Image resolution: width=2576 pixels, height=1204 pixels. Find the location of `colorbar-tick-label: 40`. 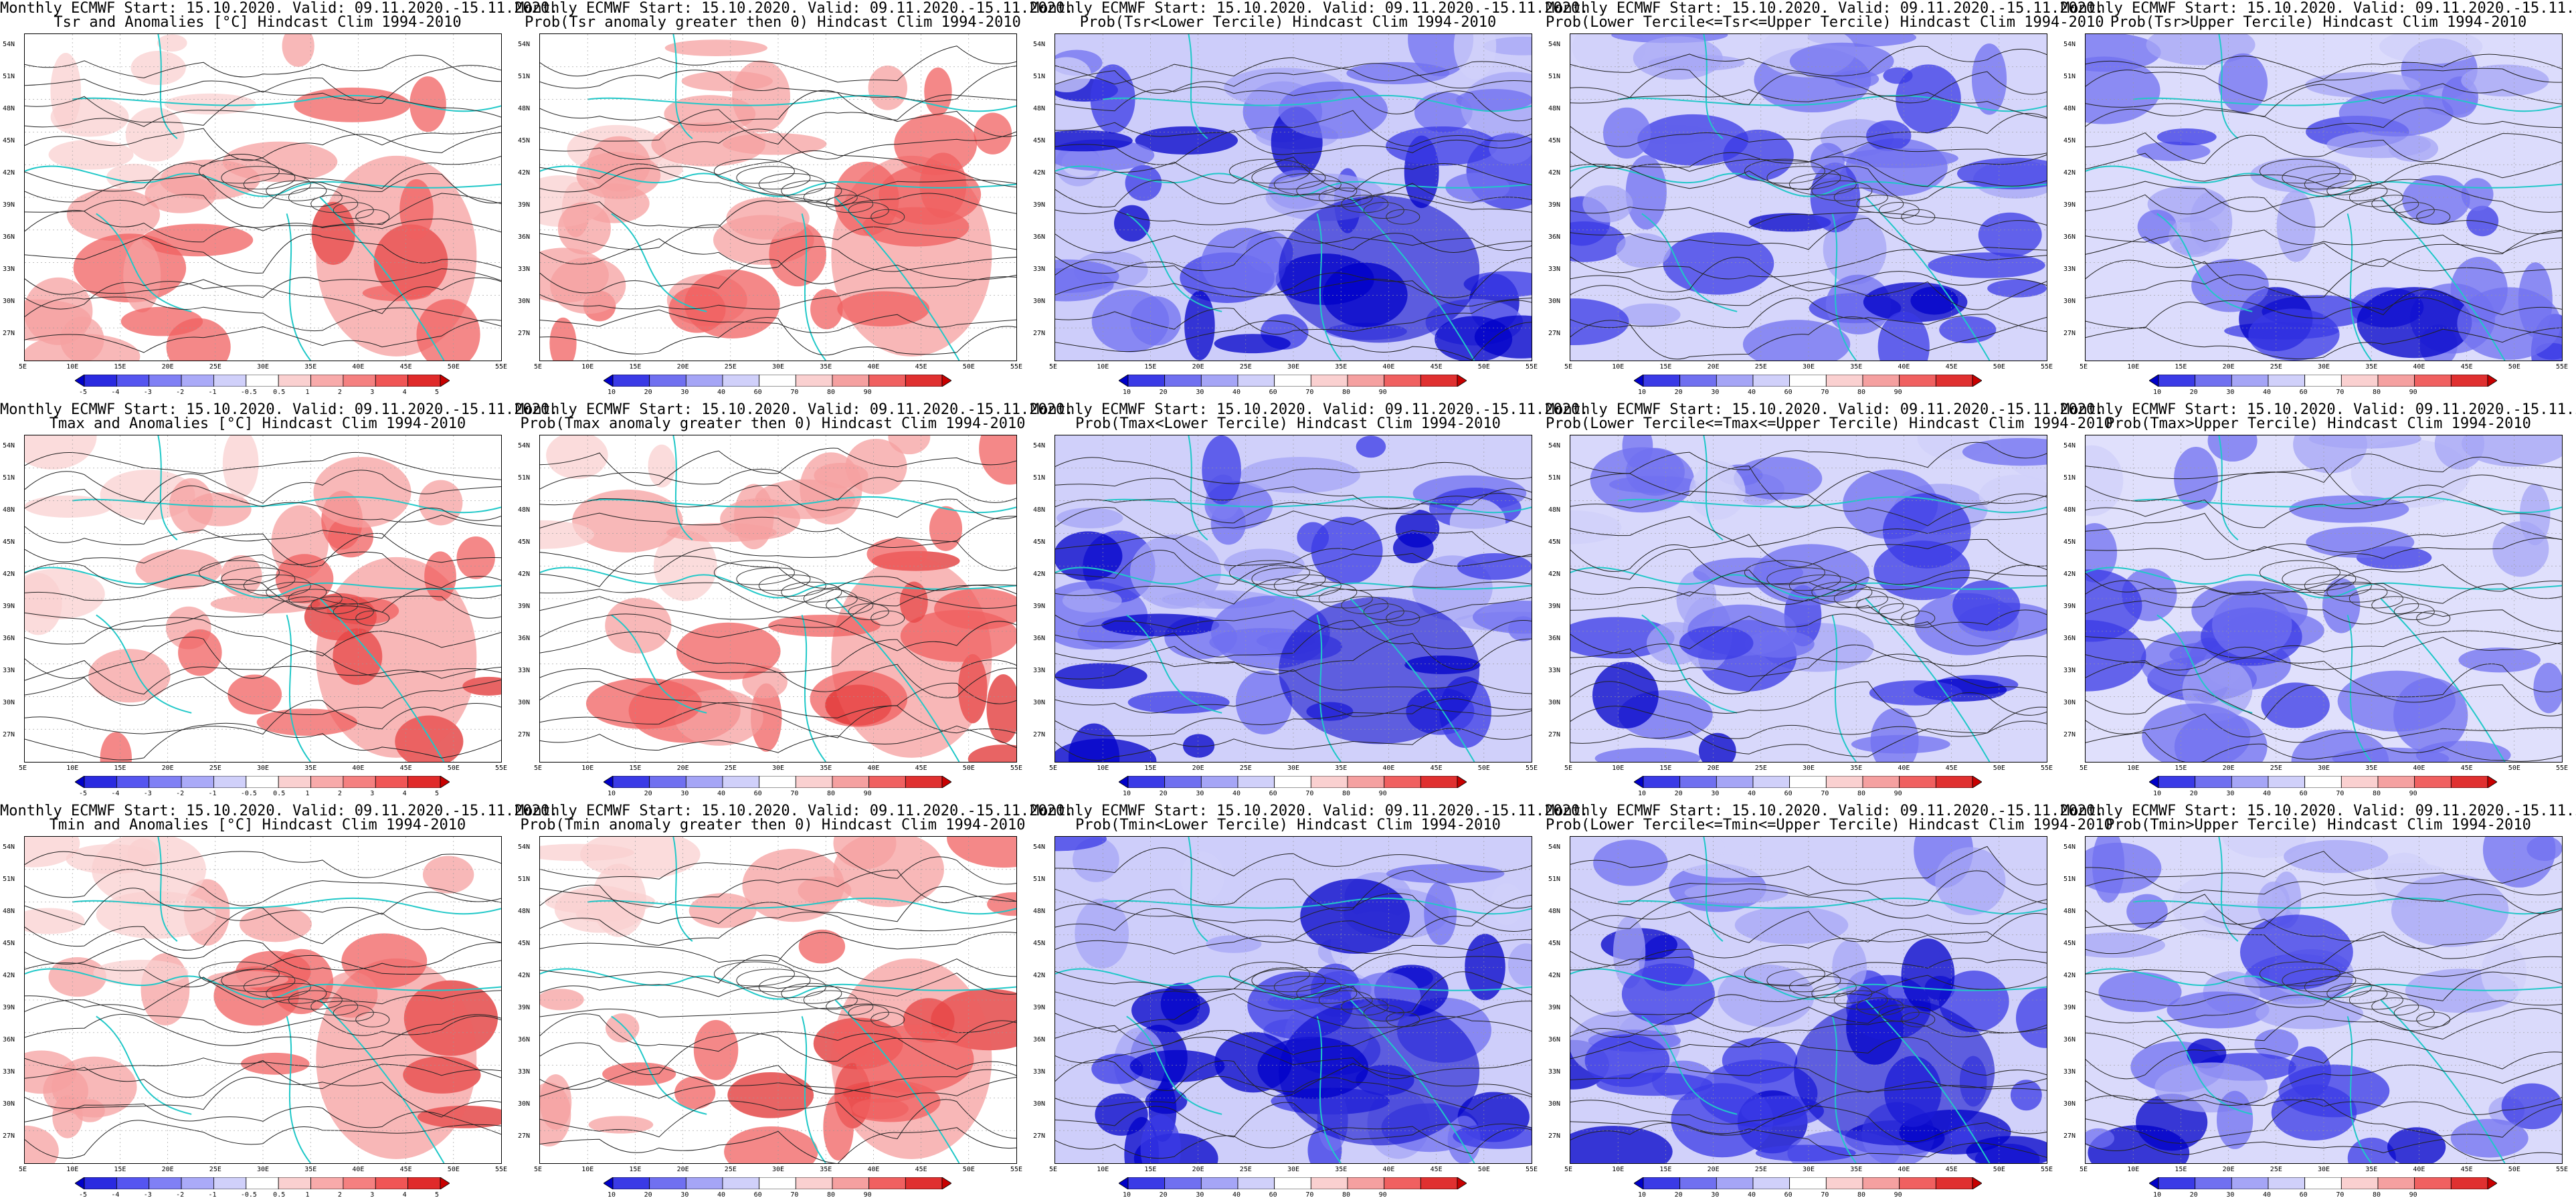

colorbar-tick-label: 40 is located at coordinates (1236, 793).